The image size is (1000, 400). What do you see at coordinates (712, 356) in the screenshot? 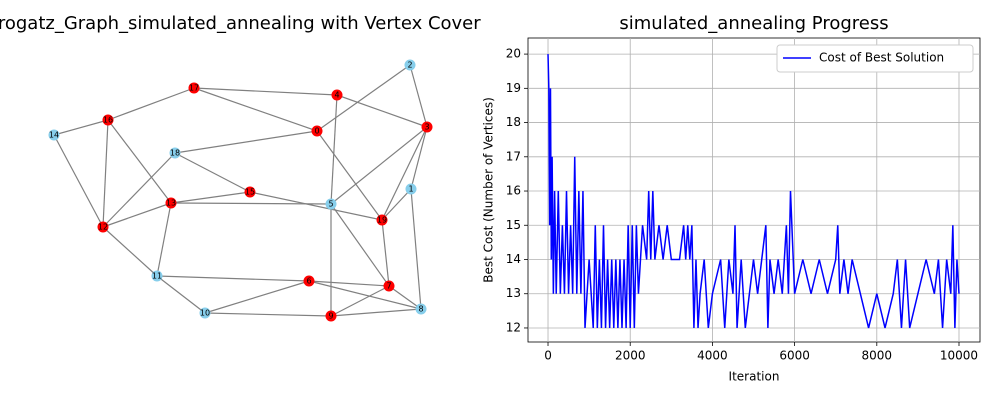
I see `x-tick-label: 4000` at bounding box center [712, 356].